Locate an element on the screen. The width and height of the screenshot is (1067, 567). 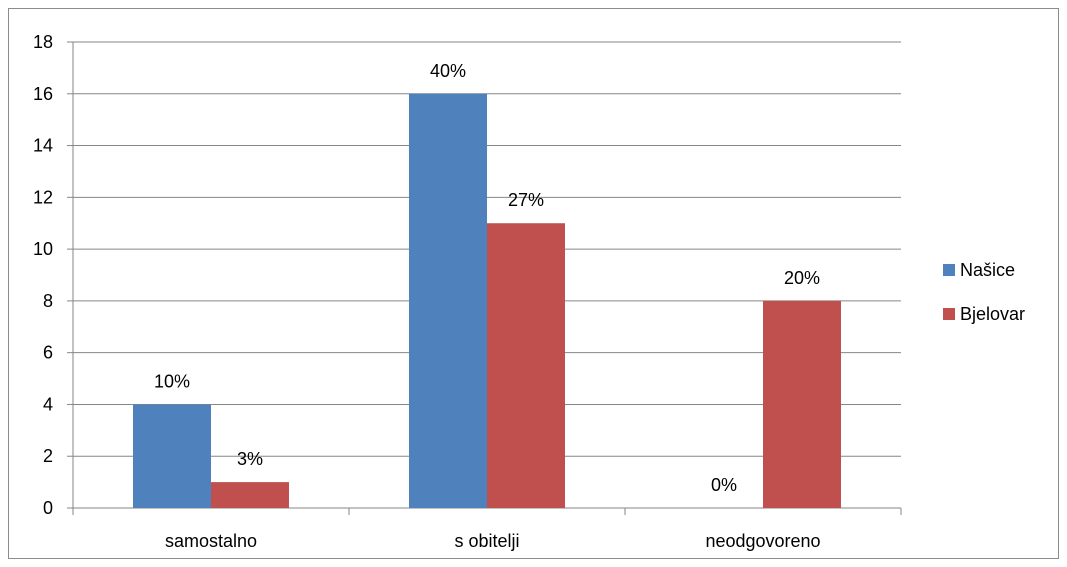
data-label: 27% is located at coordinates (526, 200).